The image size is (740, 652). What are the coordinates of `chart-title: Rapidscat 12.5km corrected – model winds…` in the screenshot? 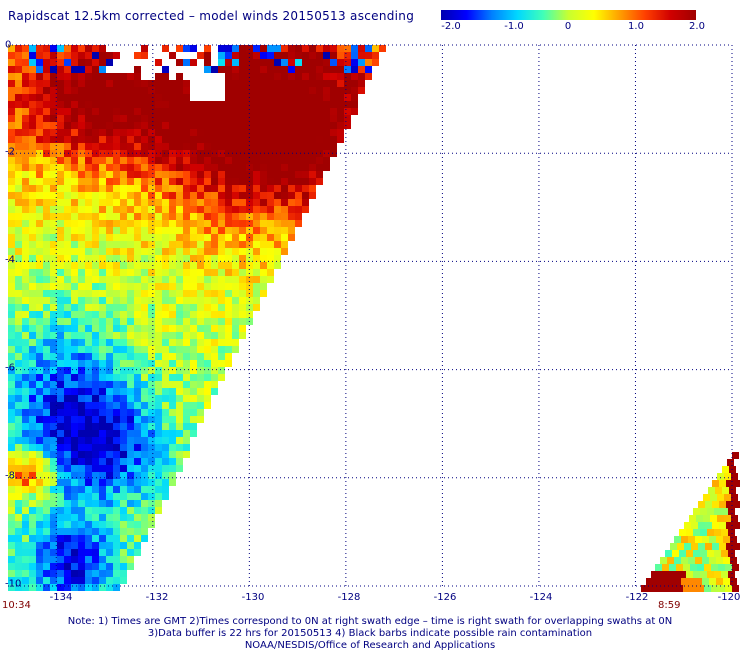 It's located at (211, 16).